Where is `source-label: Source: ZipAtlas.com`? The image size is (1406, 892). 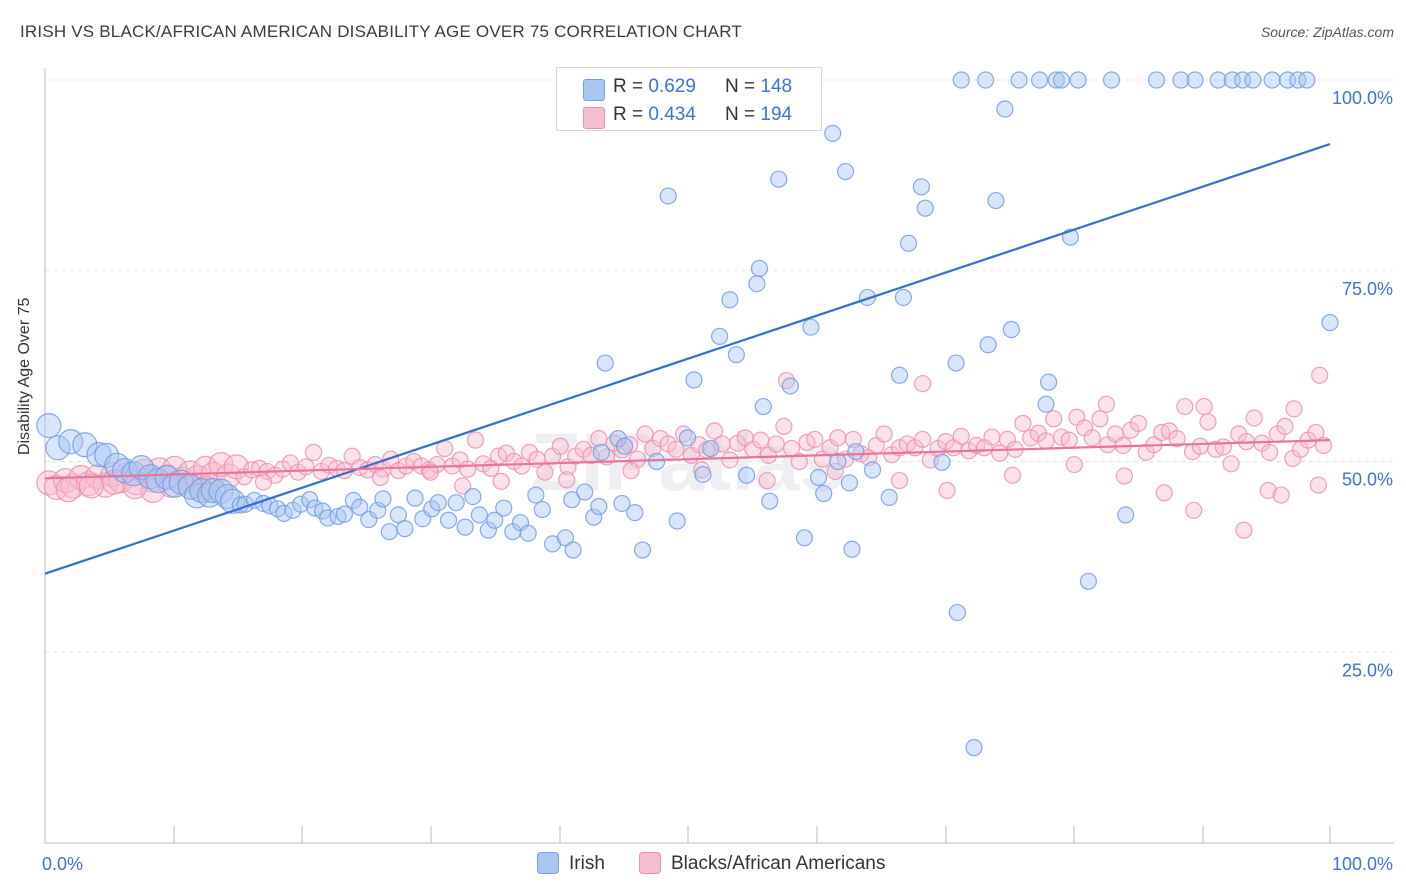
source-label: Source: ZipAtlas.com is located at coordinates (1327, 32).